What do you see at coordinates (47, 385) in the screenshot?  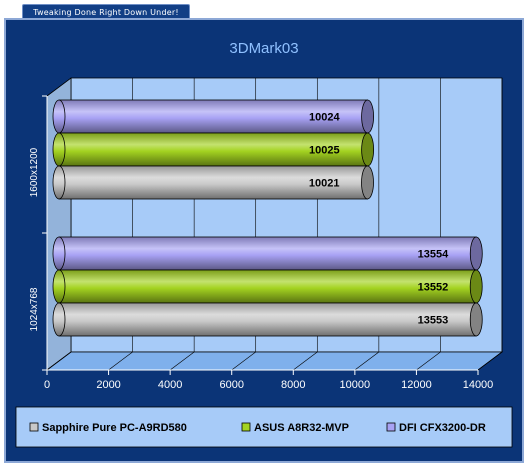 I see `x-tick-label: 0` at bounding box center [47, 385].